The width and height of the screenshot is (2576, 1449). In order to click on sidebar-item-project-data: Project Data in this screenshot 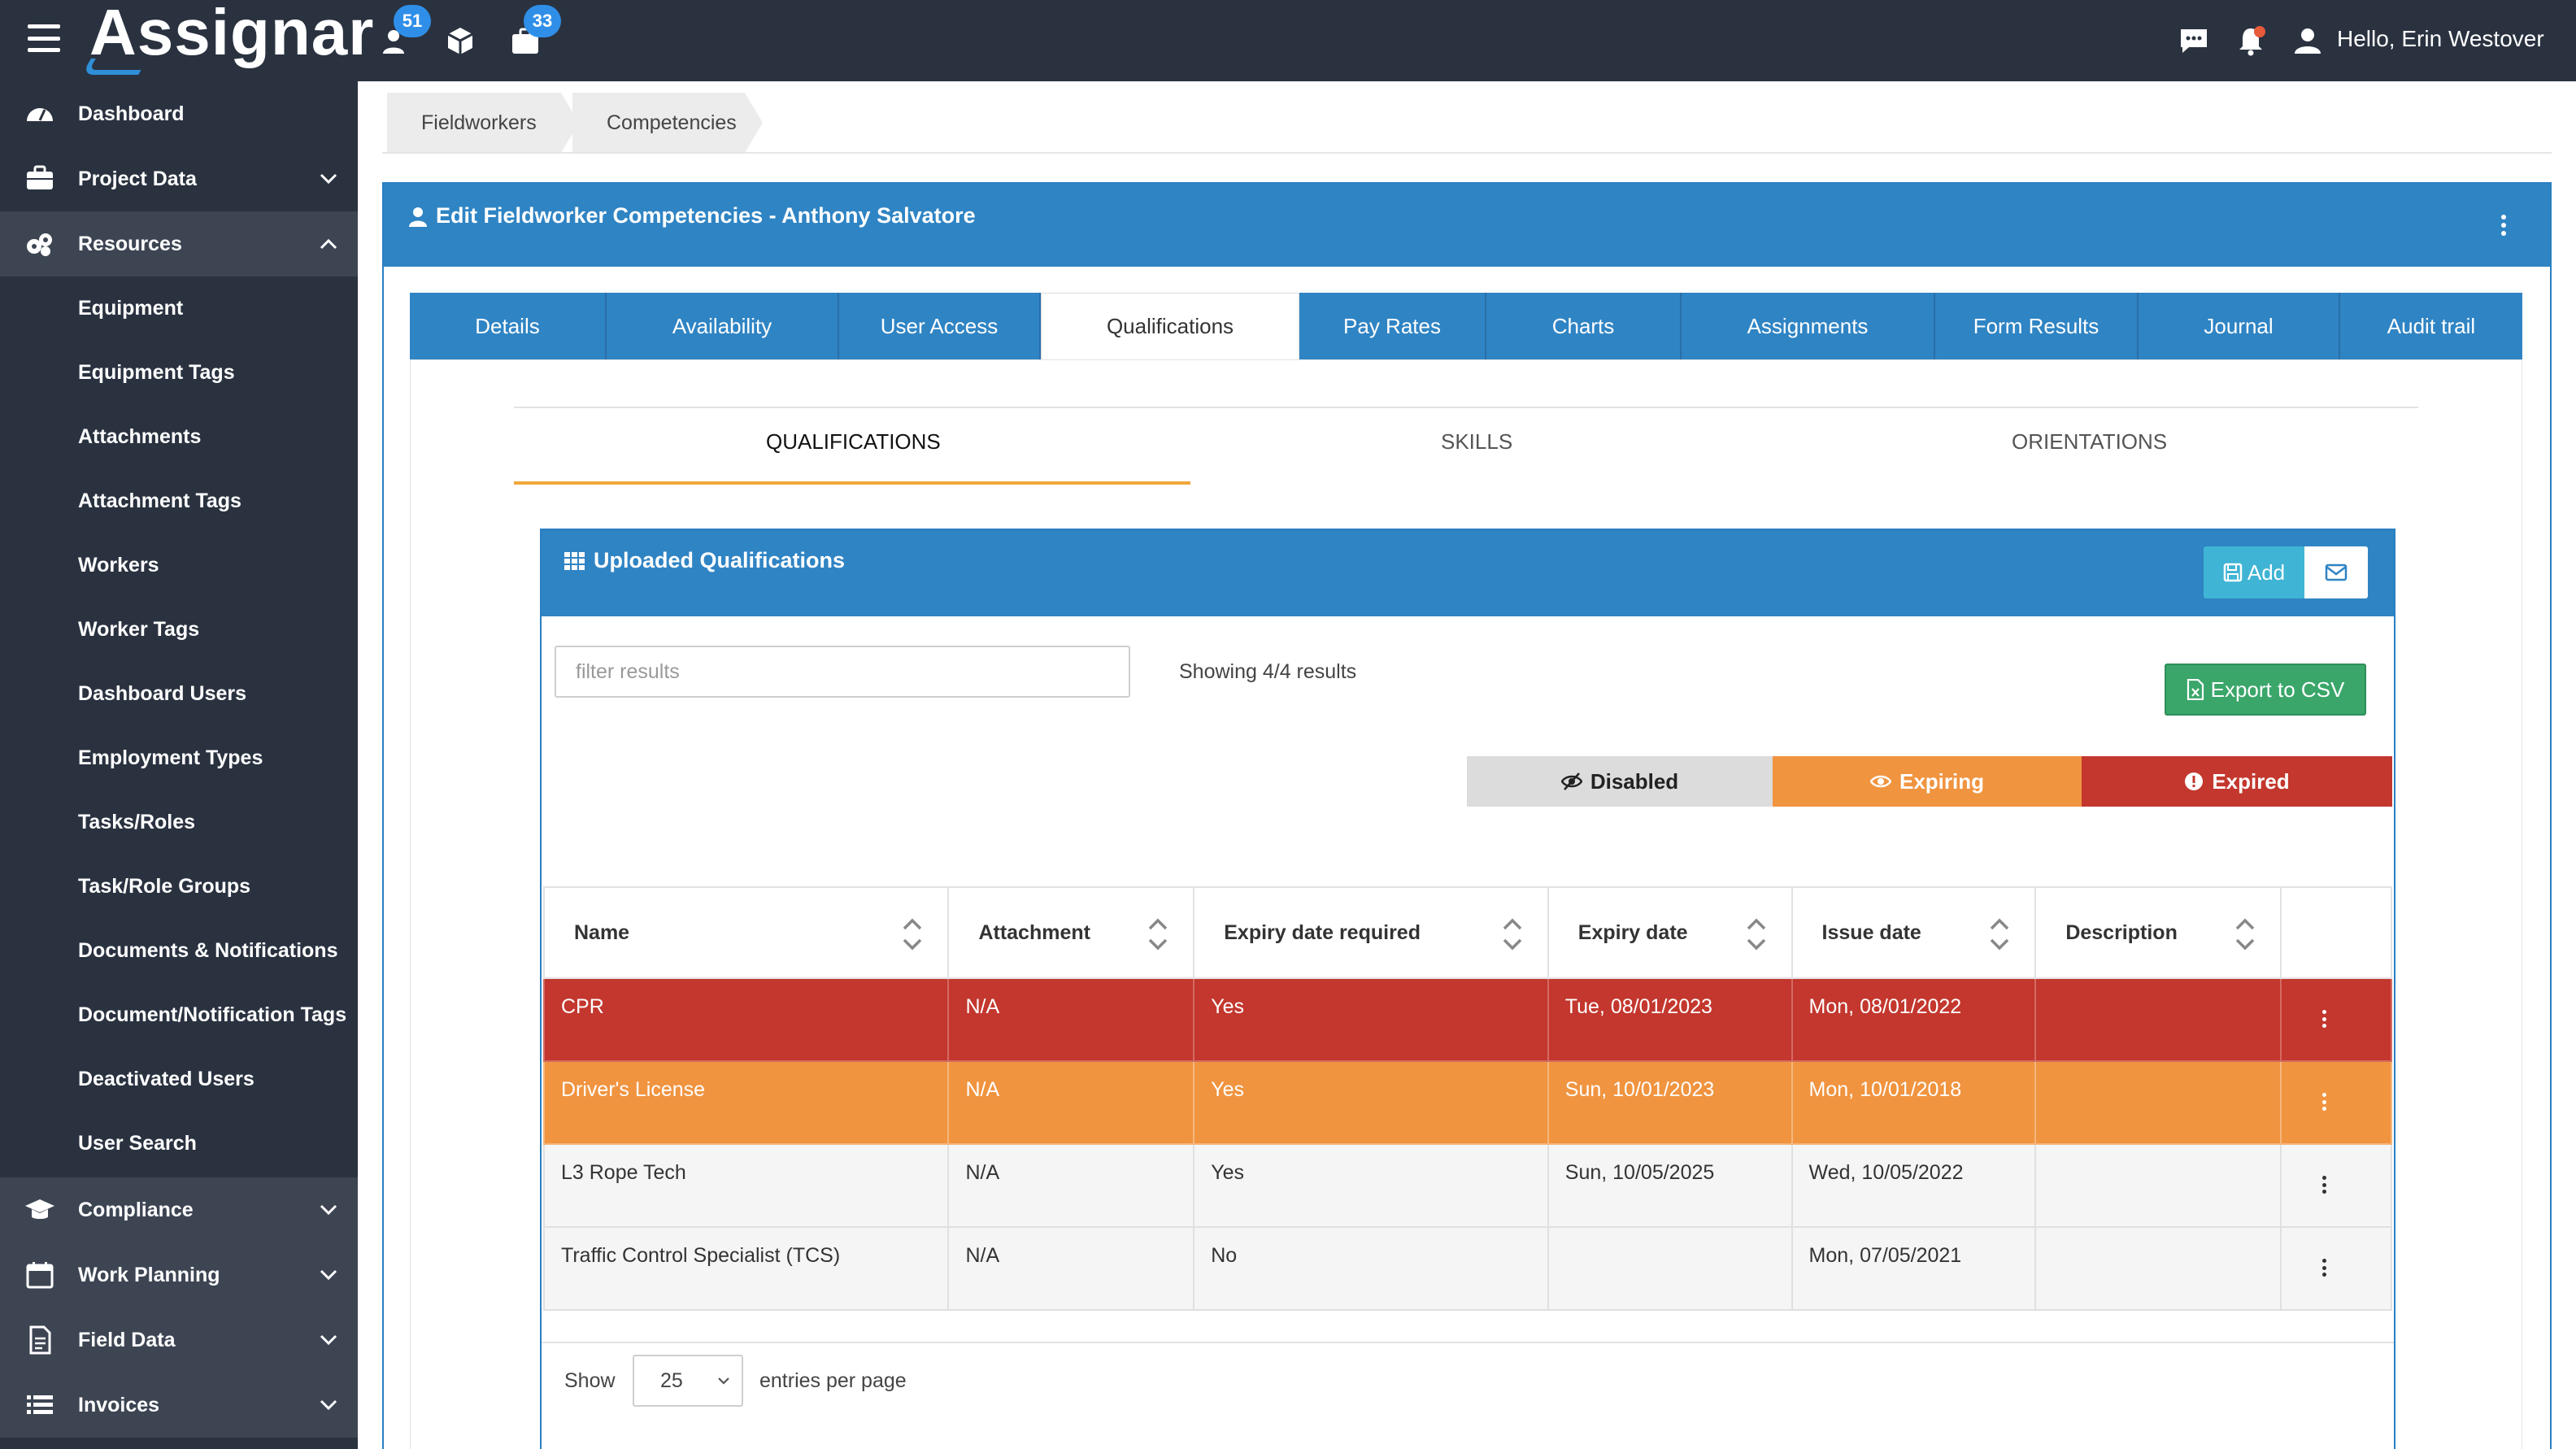, I will do `click(179, 179)`.